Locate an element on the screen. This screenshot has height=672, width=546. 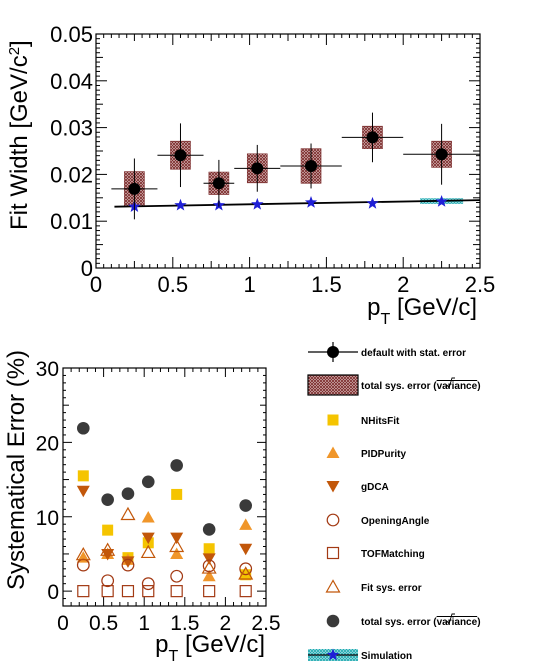
legend-marker-fit is located at coordinates (333, 586).